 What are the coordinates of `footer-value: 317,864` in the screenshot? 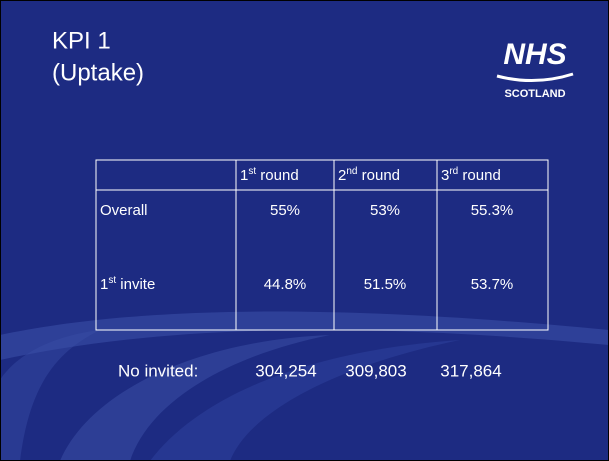 It's located at (470, 370).